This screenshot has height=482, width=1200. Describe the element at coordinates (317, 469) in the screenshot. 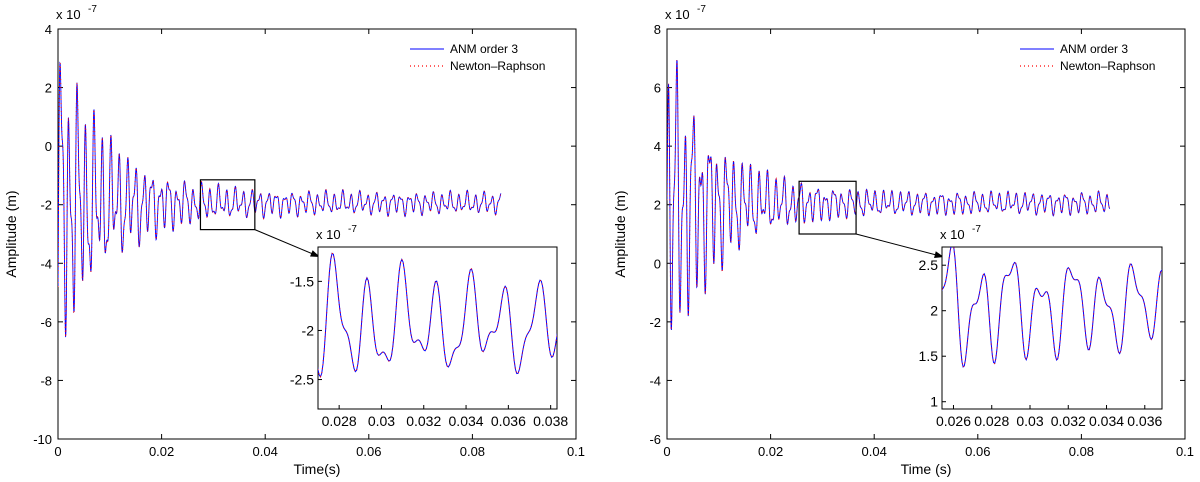

I see `x-axis-label: Time(s)` at that location.